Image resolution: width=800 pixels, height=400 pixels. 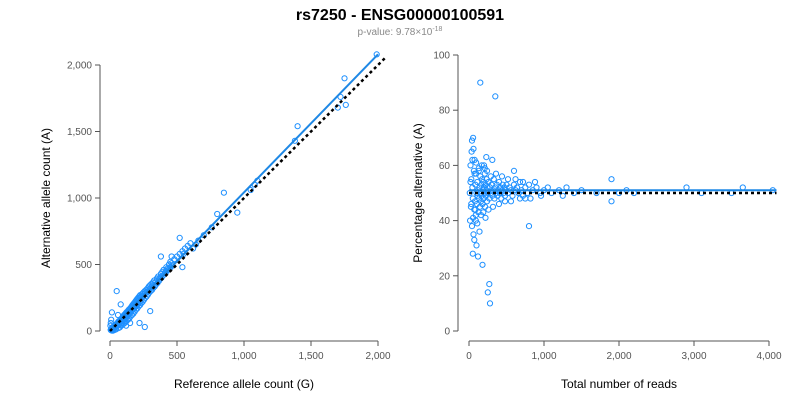 What do you see at coordinates (89, 332) in the screenshot?
I see `left-y-tick-label: 0` at bounding box center [89, 332].